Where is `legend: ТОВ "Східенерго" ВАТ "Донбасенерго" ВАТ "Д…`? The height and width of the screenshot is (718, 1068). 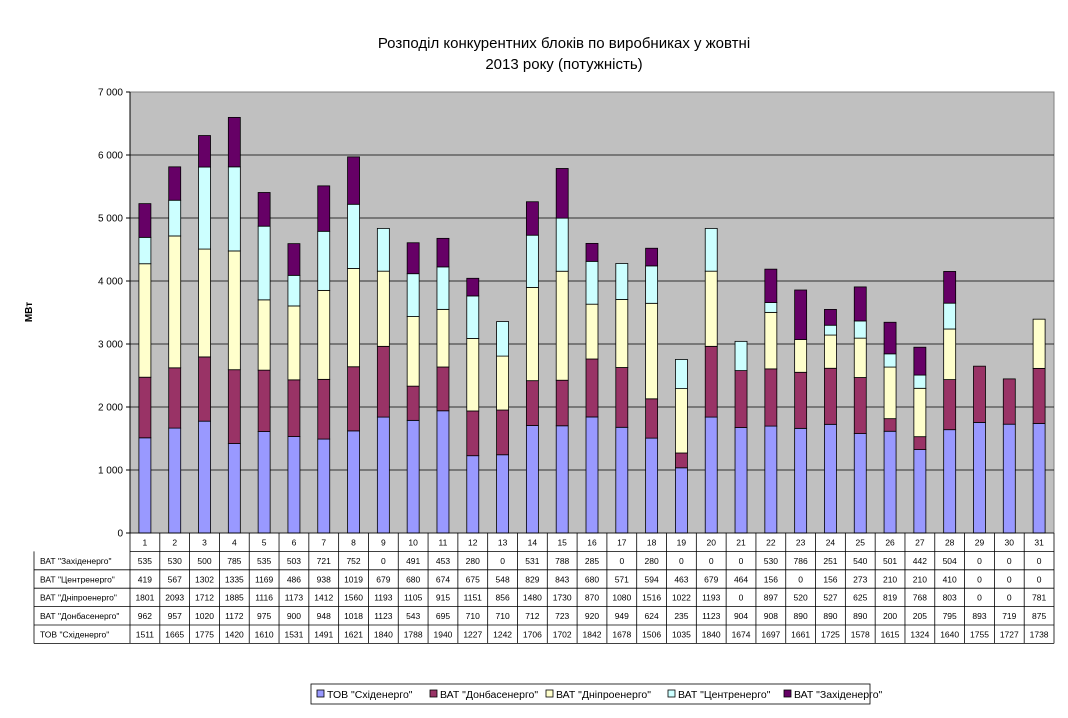
legend: ТОВ "Східенерго" ВАТ "Донбасенерго" ВАТ "Д… is located at coordinates (596, 694).